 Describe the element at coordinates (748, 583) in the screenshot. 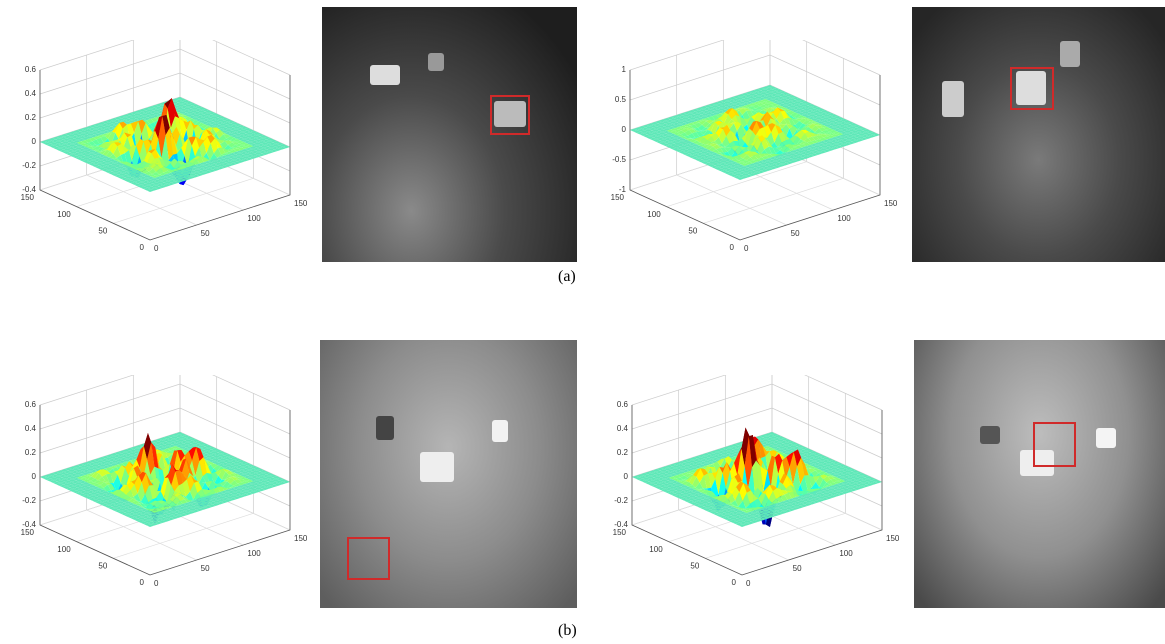

I see `x-tick-label: 0` at that location.